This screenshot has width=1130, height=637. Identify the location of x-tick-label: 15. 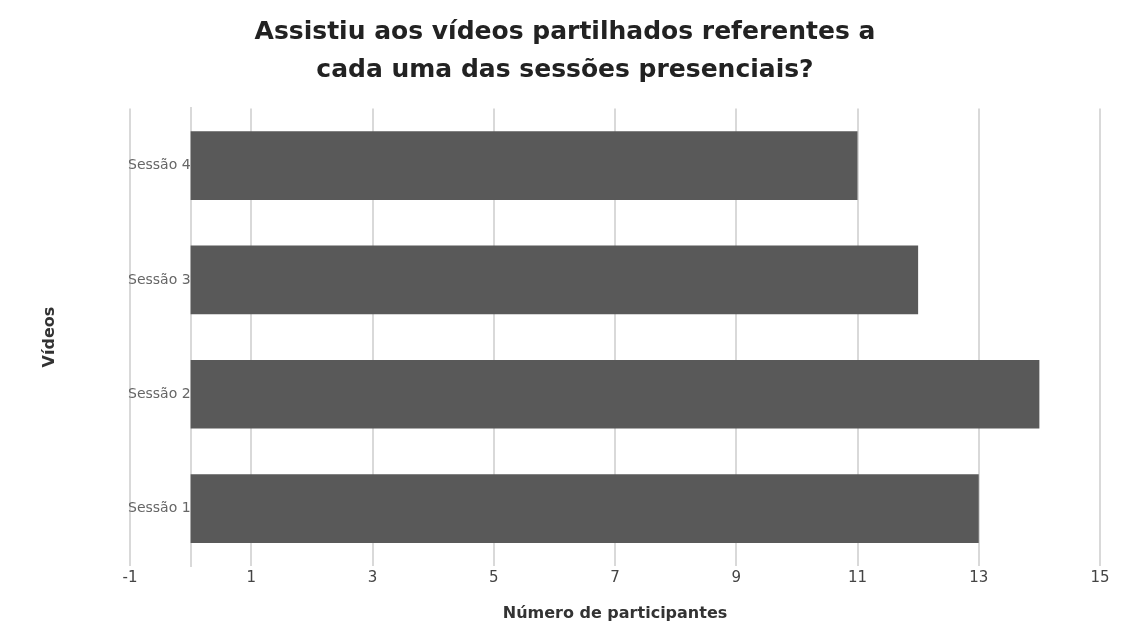
(1100, 576).